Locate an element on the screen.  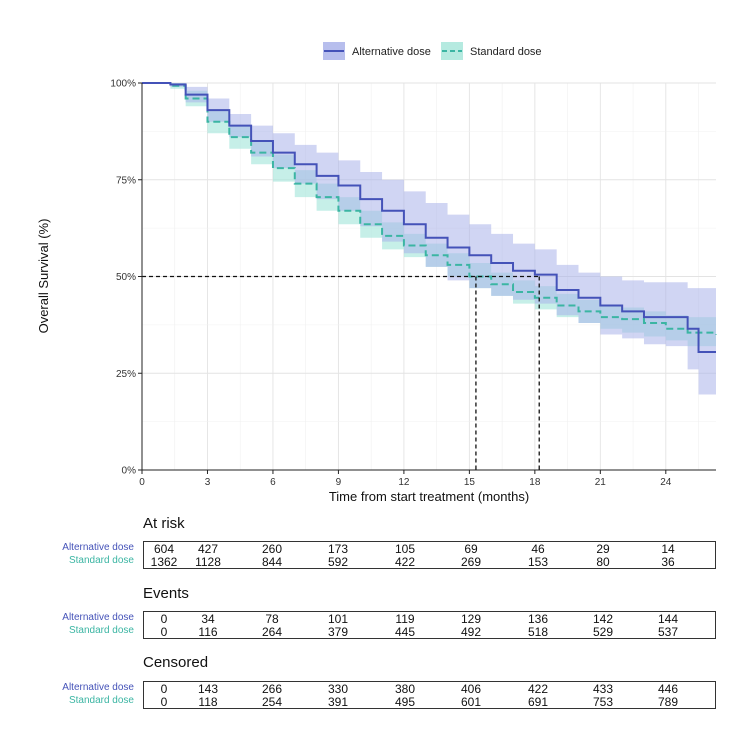
legend-standard: Standard dose is located at coordinates (491, 51).